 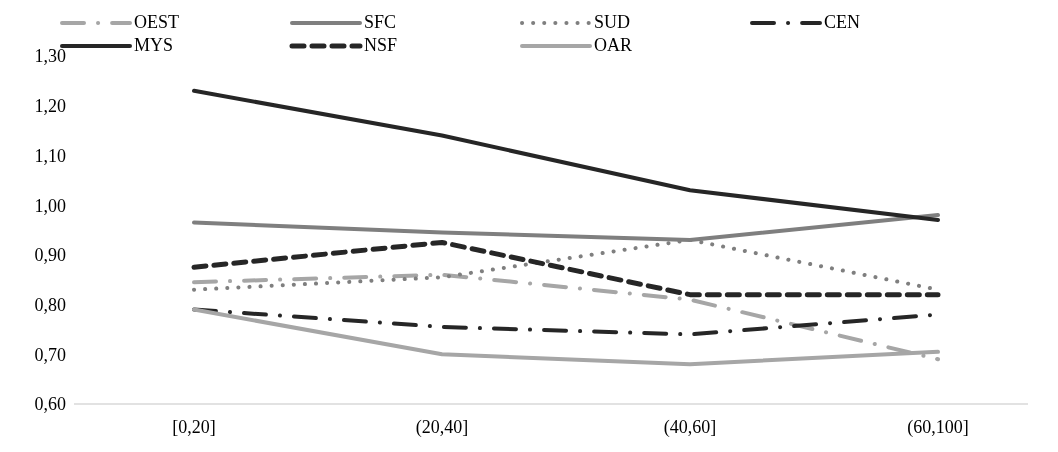 What do you see at coordinates (50, 354) in the screenshot?
I see `y-tick-label: 0,70` at bounding box center [50, 354].